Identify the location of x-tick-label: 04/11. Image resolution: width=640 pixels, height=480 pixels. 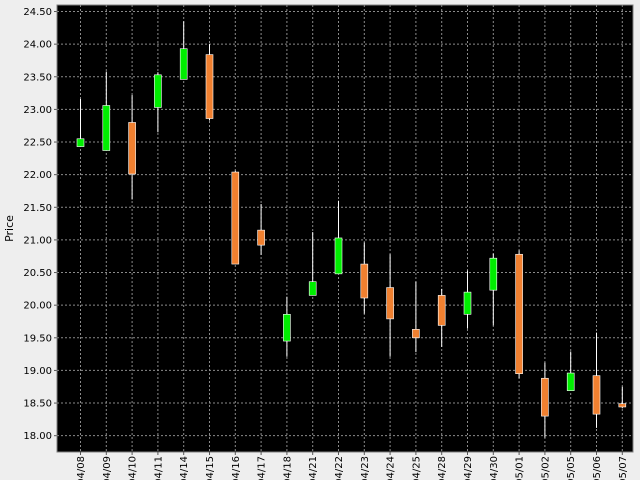
(158, 468).